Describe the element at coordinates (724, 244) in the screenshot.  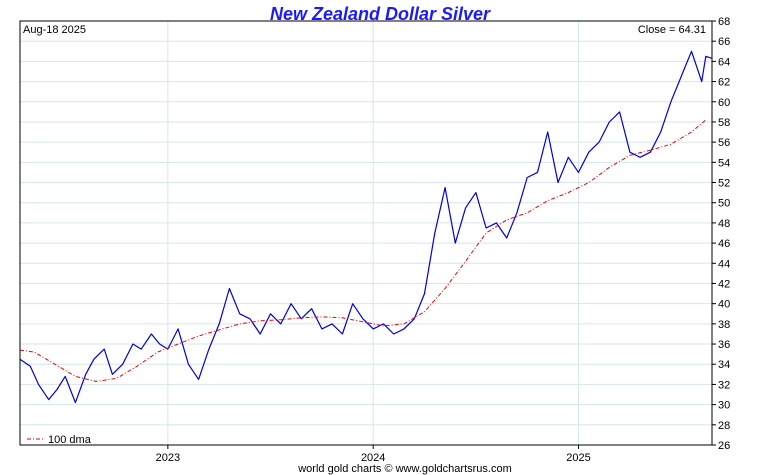
I see `y-tick-label: 46` at that location.